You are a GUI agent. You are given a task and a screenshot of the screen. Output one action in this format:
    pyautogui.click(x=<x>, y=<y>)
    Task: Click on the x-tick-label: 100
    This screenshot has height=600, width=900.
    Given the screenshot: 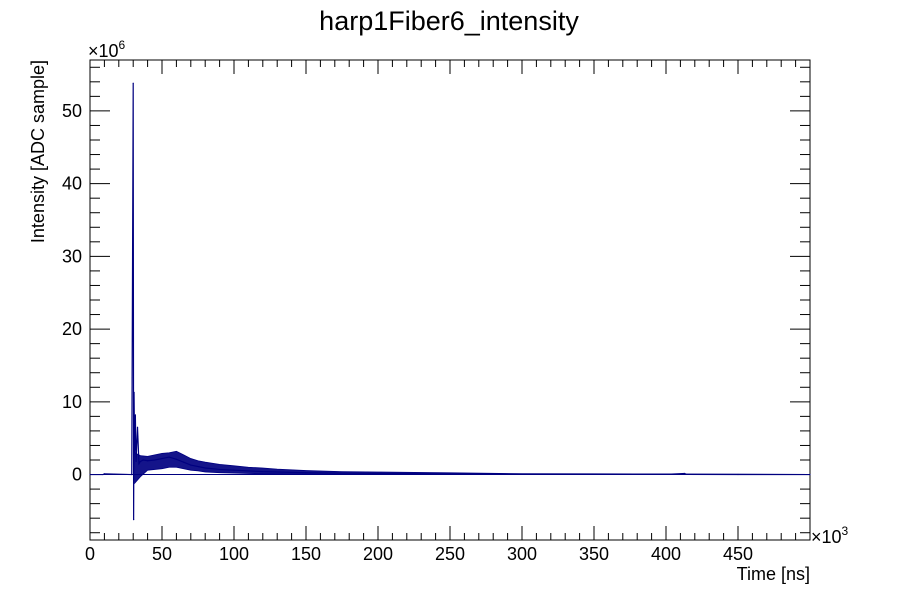 What is the action you would take?
    pyautogui.click(x=234, y=554)
    